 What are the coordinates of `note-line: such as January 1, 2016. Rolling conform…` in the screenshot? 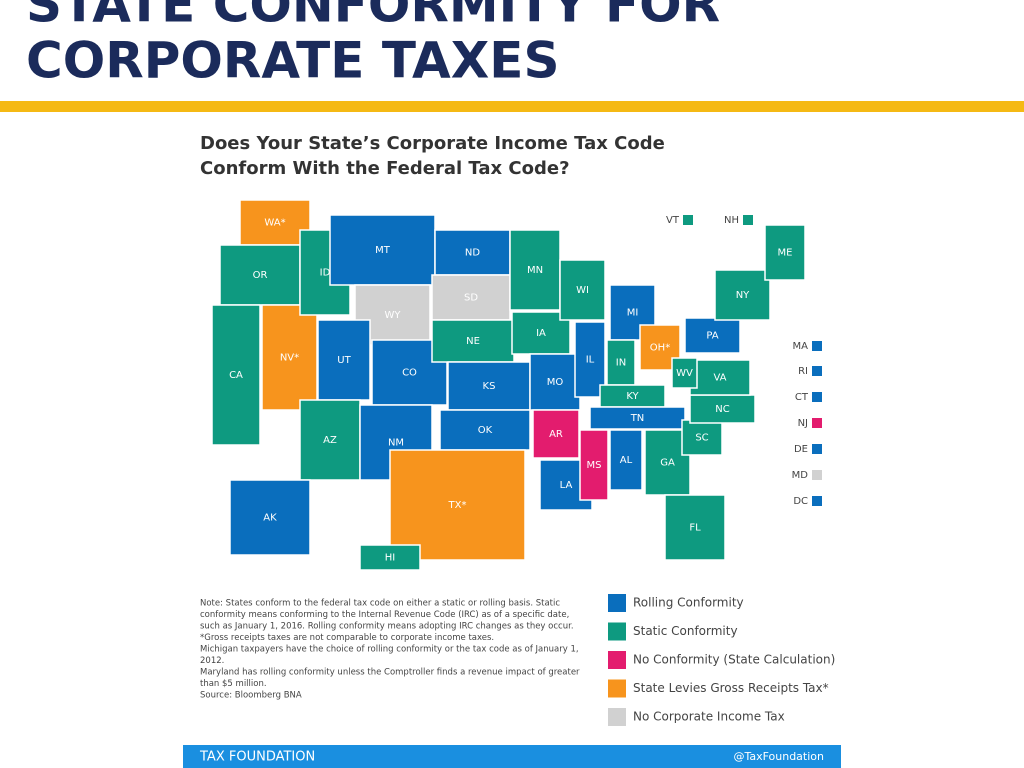 It's located at (387, 627).